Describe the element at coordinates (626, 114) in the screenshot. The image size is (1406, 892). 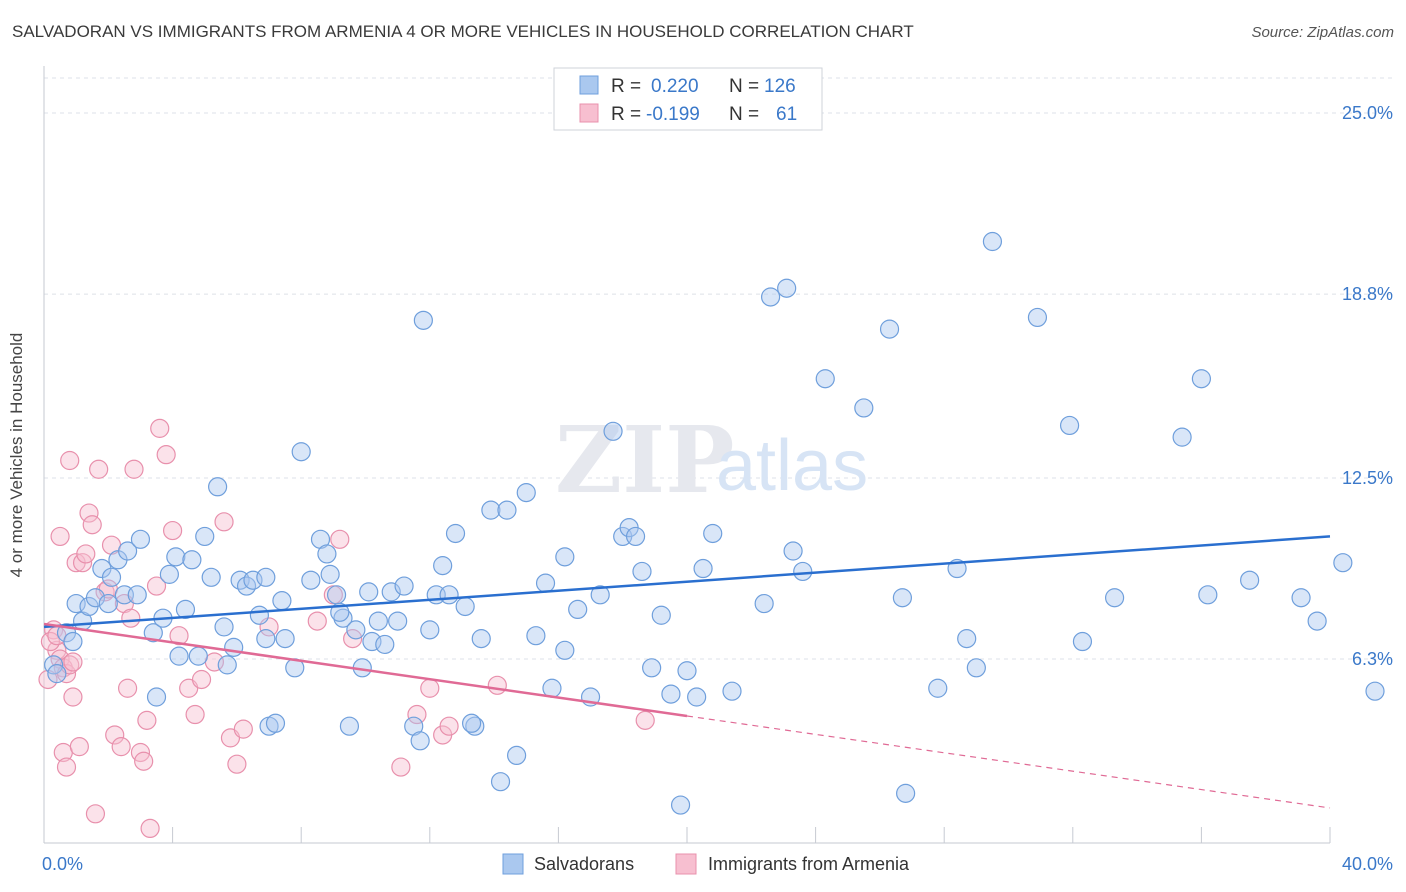
I see `legend-r-label-pink: R =` at that location.